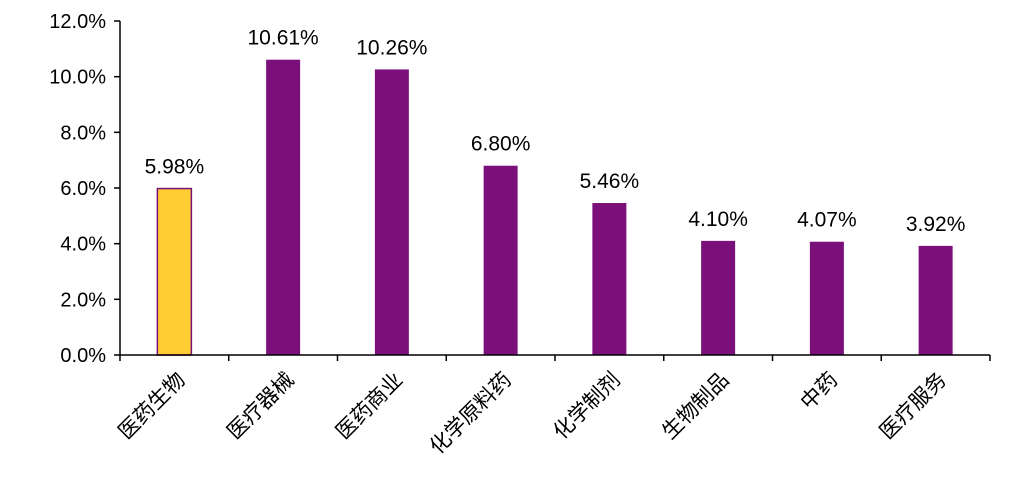 This screenshot has height=478, width=1036. I want to click on data-label: 10.61%, so click(283, 38).